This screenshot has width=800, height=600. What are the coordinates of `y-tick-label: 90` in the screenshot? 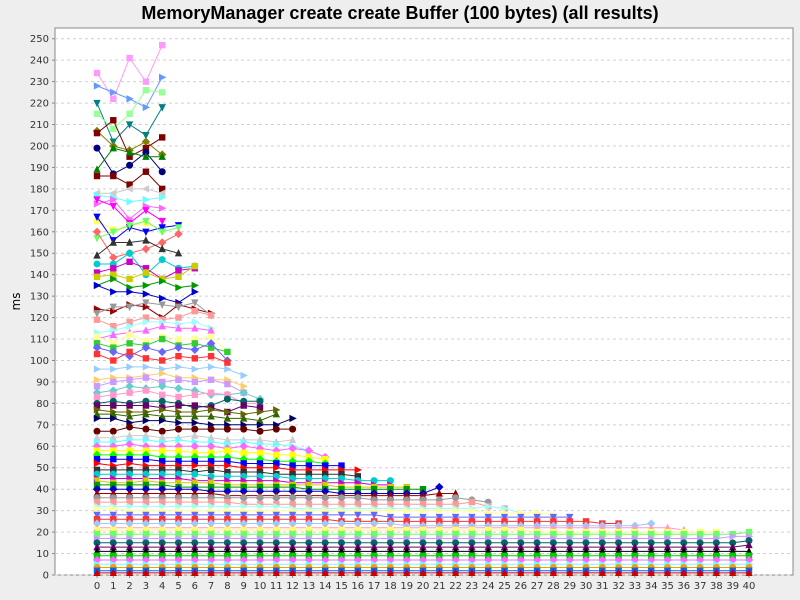 It's located at (42, 382).